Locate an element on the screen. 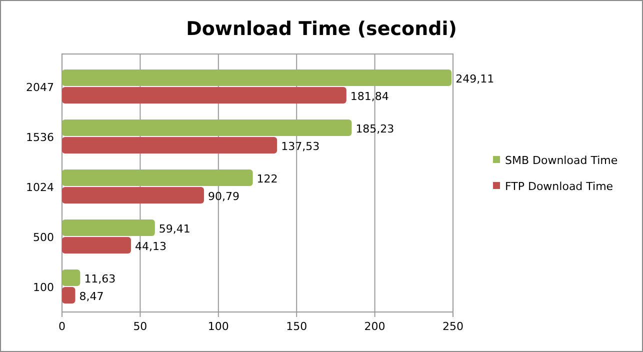  data-label: 137,53 is located at coordinates (300, 146).